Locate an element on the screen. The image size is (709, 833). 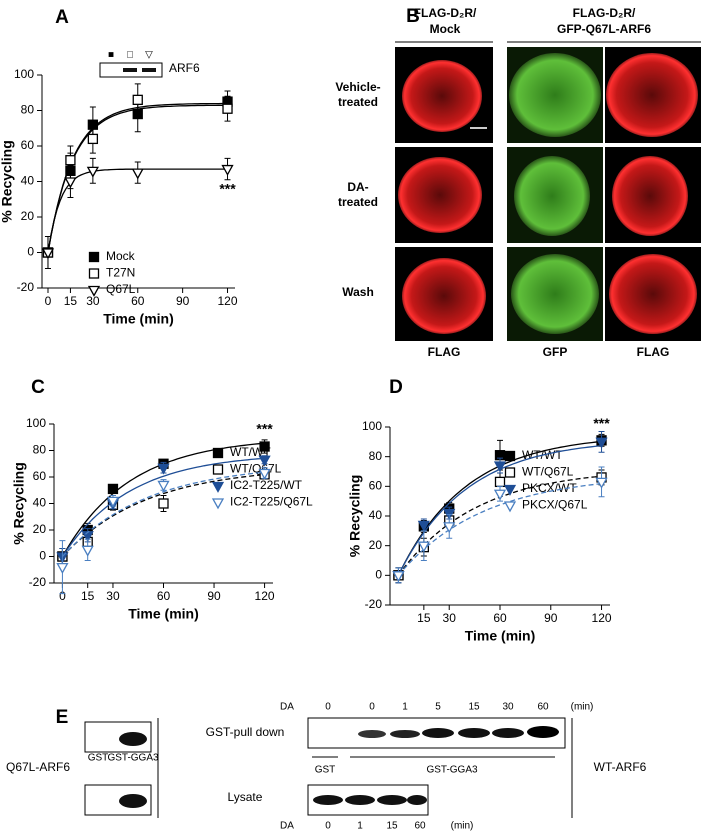
panel-letter: B is located at coordinates (413, 16).